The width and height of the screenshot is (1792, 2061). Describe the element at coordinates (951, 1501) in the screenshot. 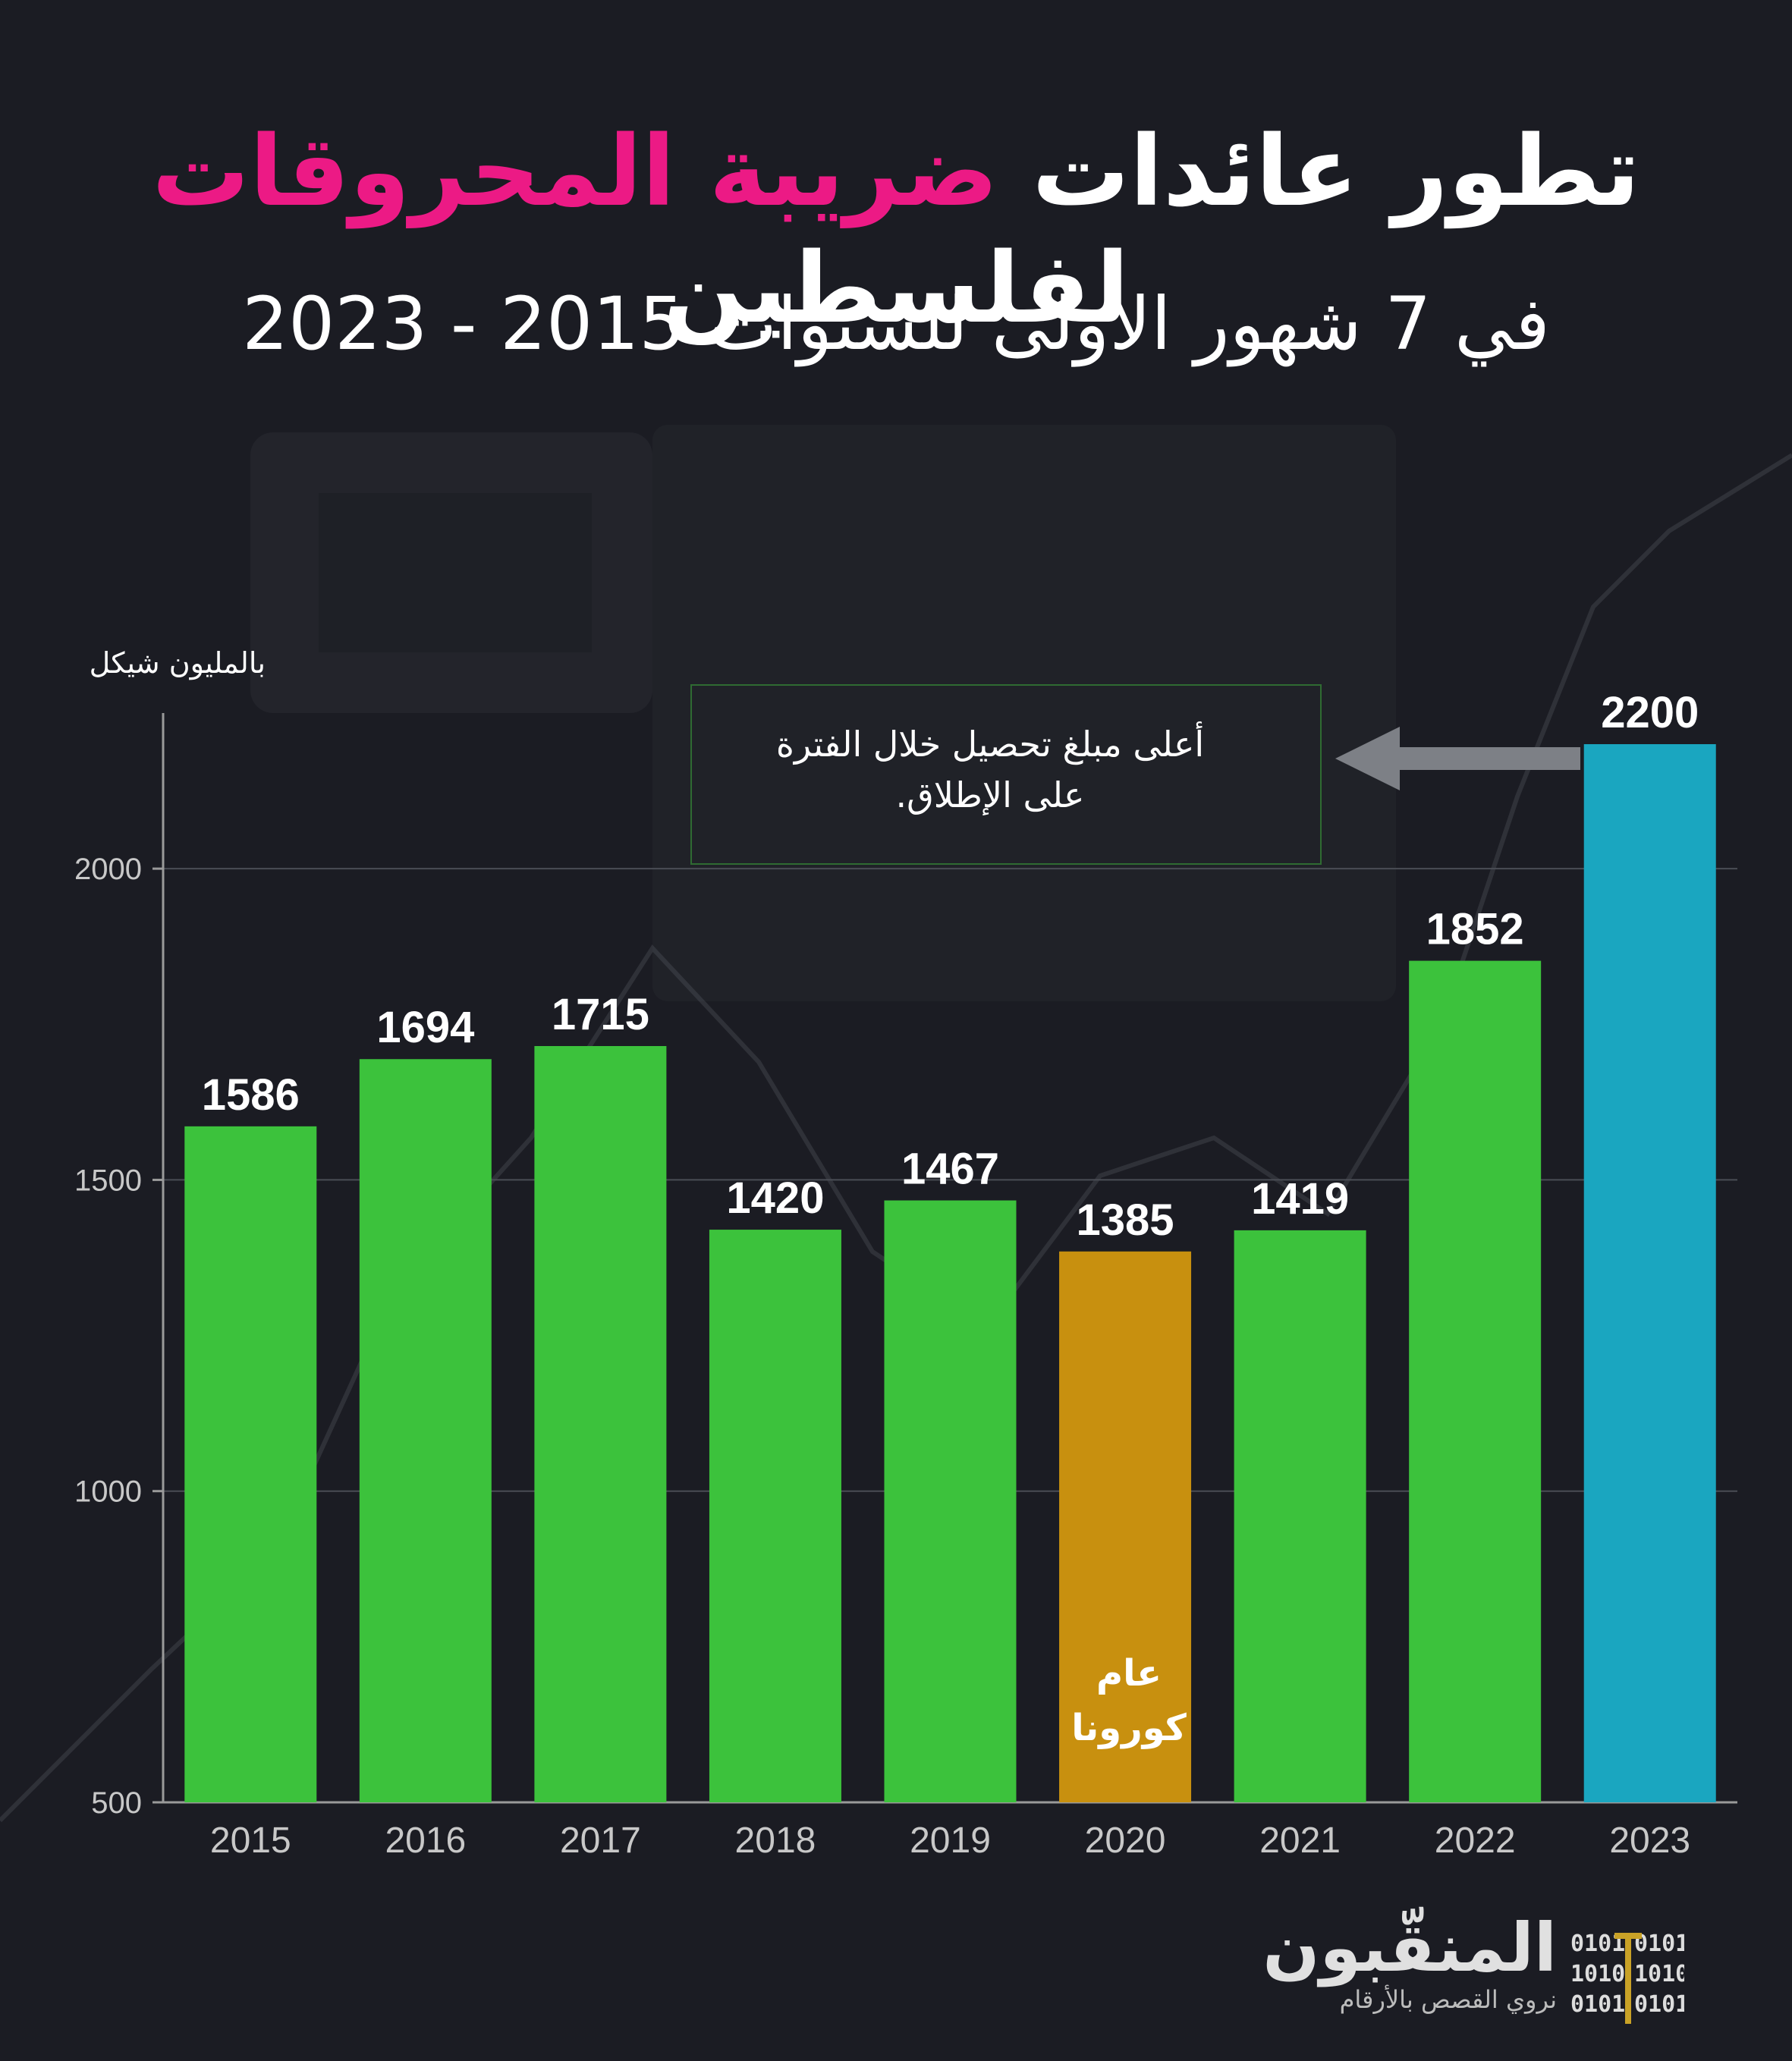

I see `bar-2019` at that location.